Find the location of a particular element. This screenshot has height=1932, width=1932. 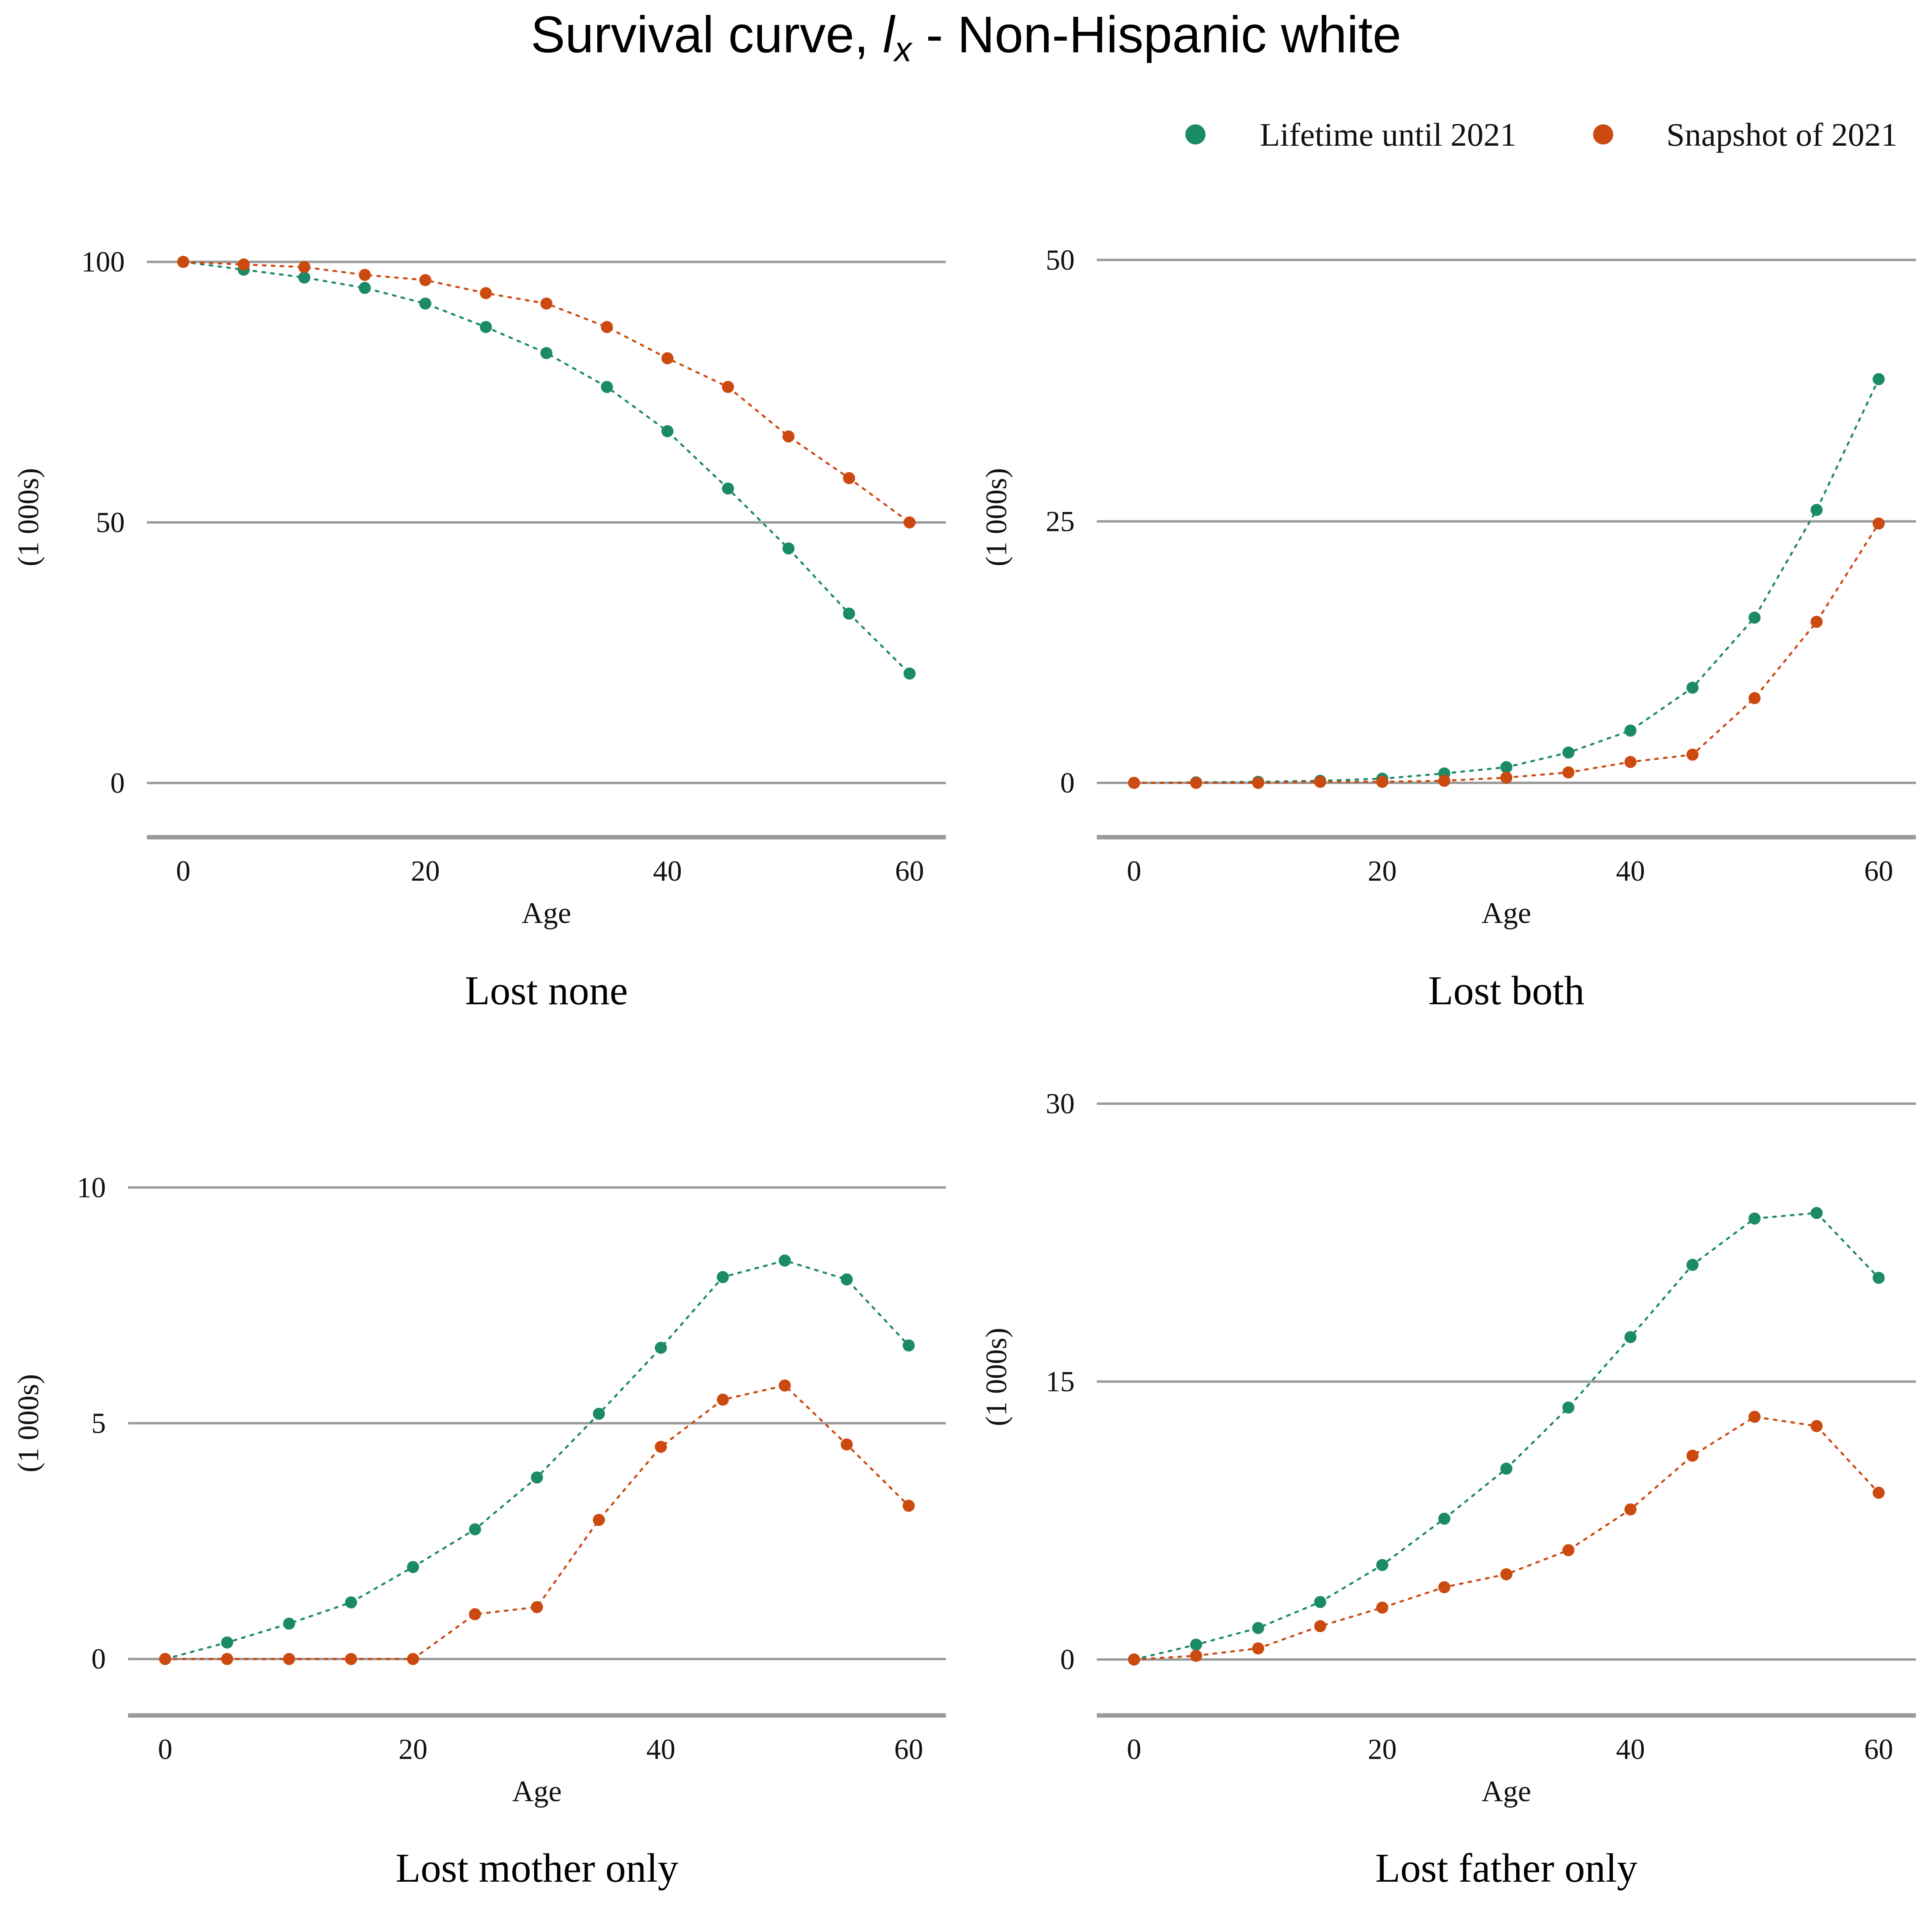

y-tick-label: 5 is located at coordinates (98, 1423).